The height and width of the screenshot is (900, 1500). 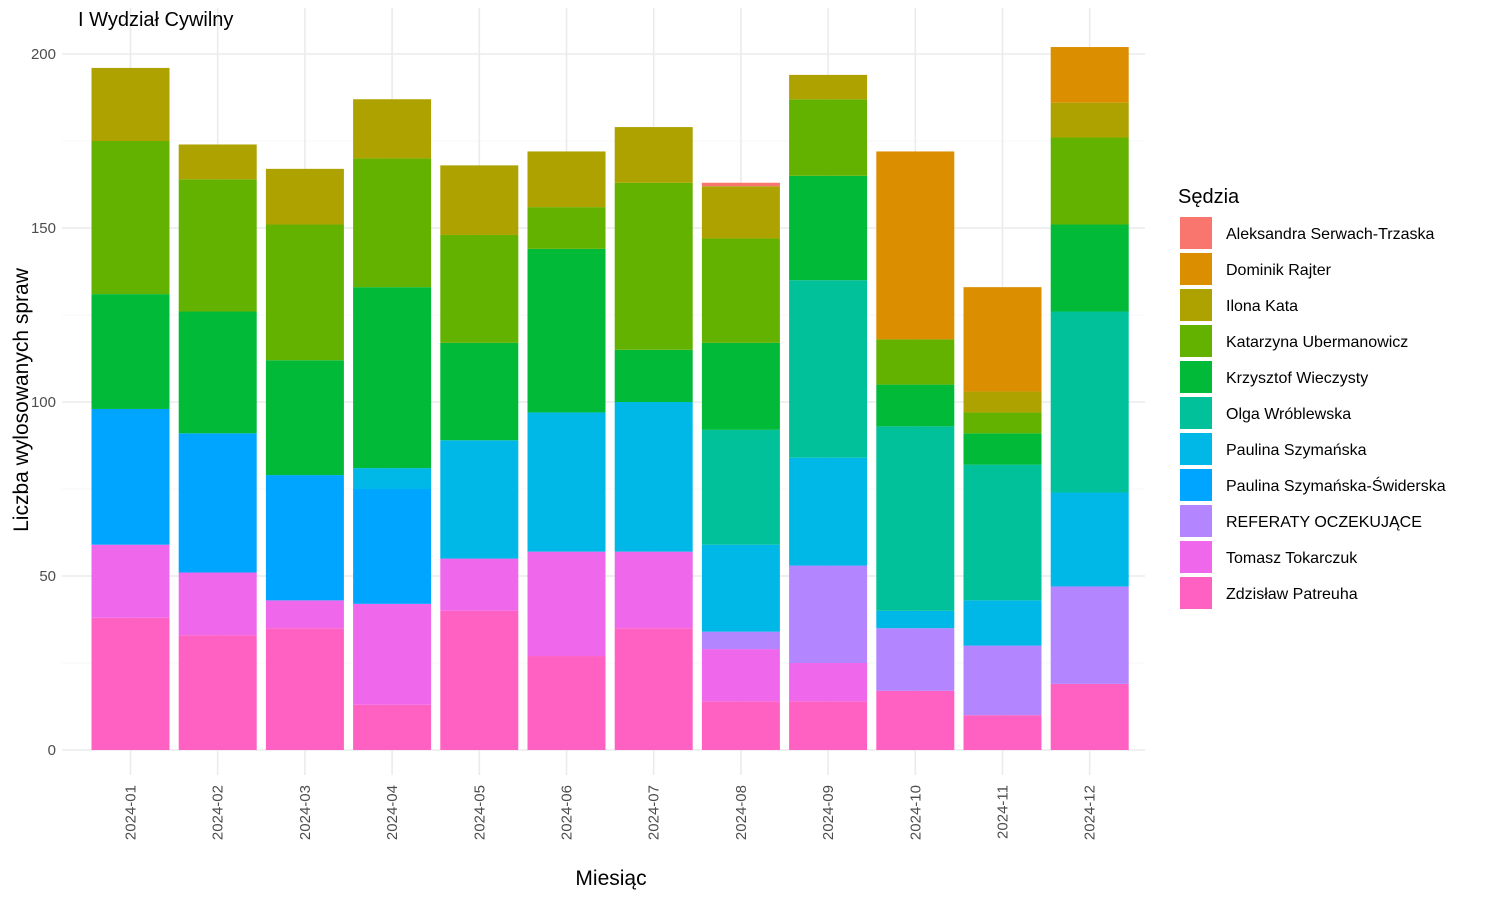 What do you see at coordinates (1297, 378) in the screenshot?
I see `legend-label: Krzysztof Wieczysty` at bounding box center [1297, 378].